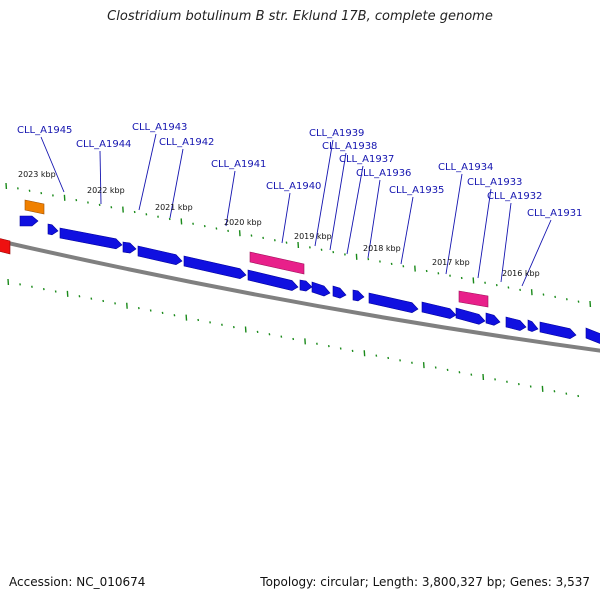 Image resolution: width=600 pixels, height=600 pixels. I want to click on kbp-label: 2020 kbp, so click(243, 222).